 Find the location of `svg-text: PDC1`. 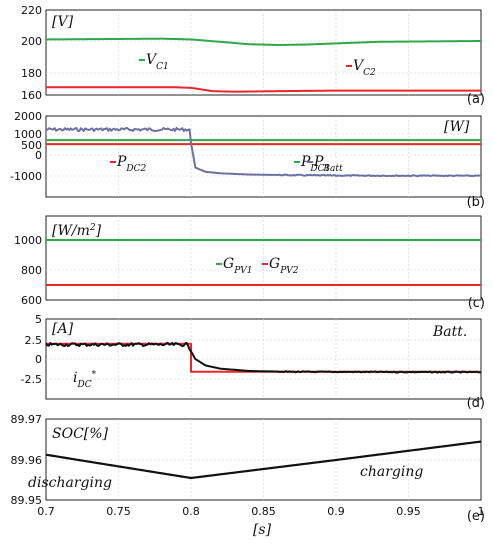

svg-text: PDC1 is located at coordinates (315, 164).